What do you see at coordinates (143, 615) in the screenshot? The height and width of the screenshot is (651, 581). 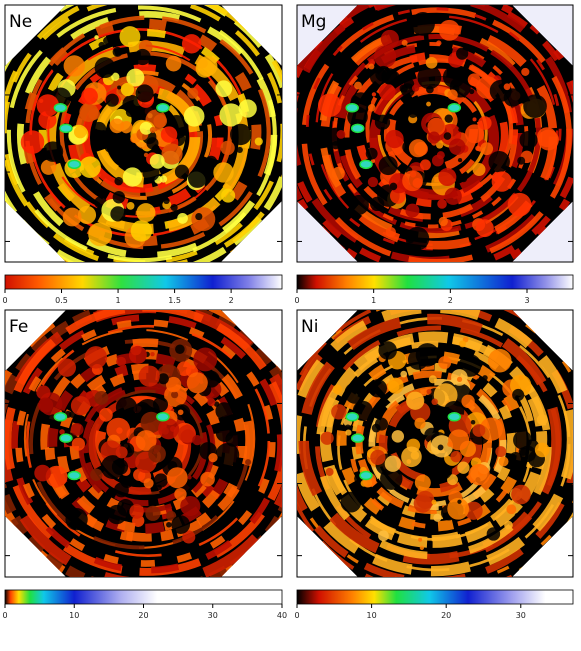 I see `colorbar-tick-label: 20` at bounding box center [143, 615].